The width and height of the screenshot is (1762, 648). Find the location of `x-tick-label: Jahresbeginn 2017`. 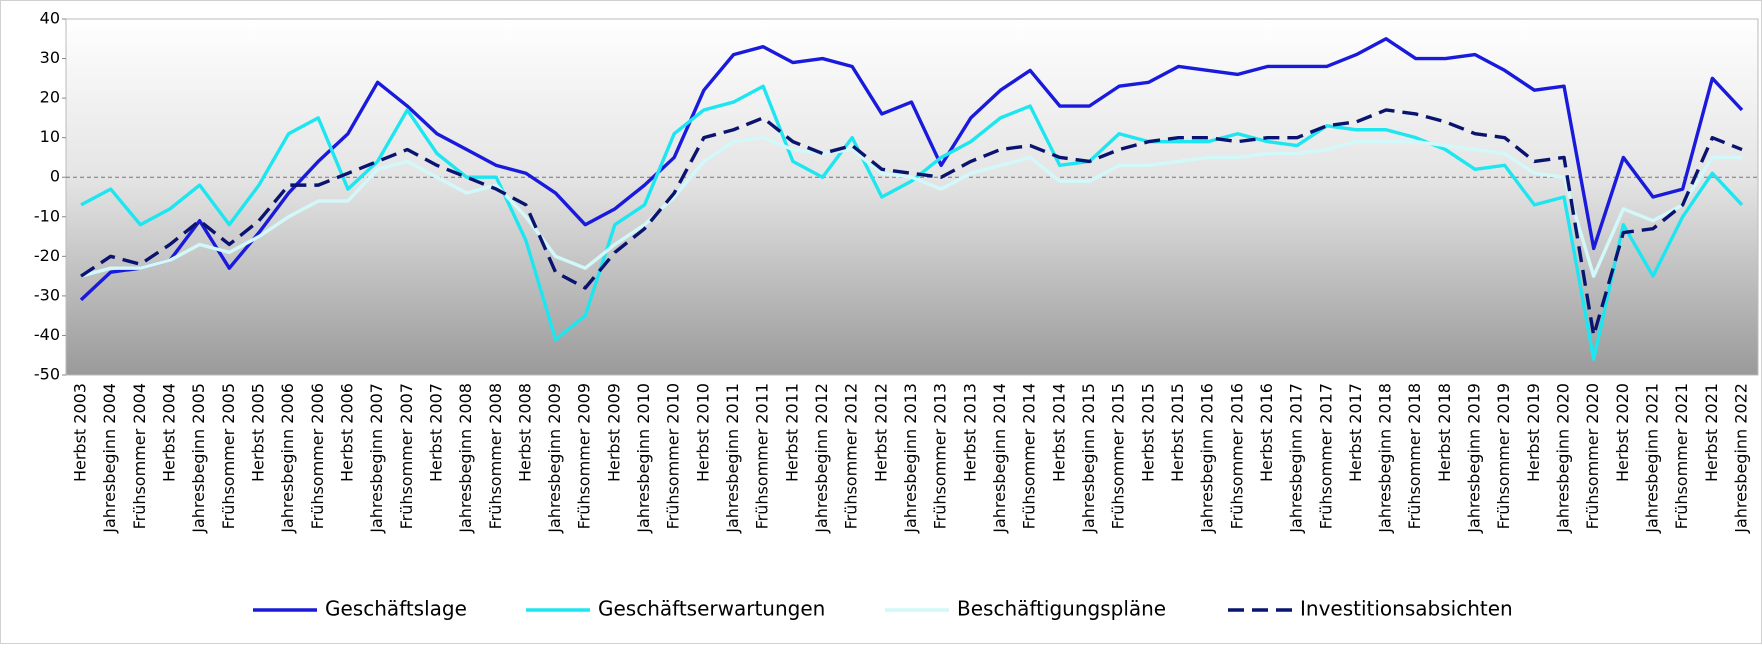

x-tick-label: Jahresbeginn 2017 is located at coordinates (1296, 458).